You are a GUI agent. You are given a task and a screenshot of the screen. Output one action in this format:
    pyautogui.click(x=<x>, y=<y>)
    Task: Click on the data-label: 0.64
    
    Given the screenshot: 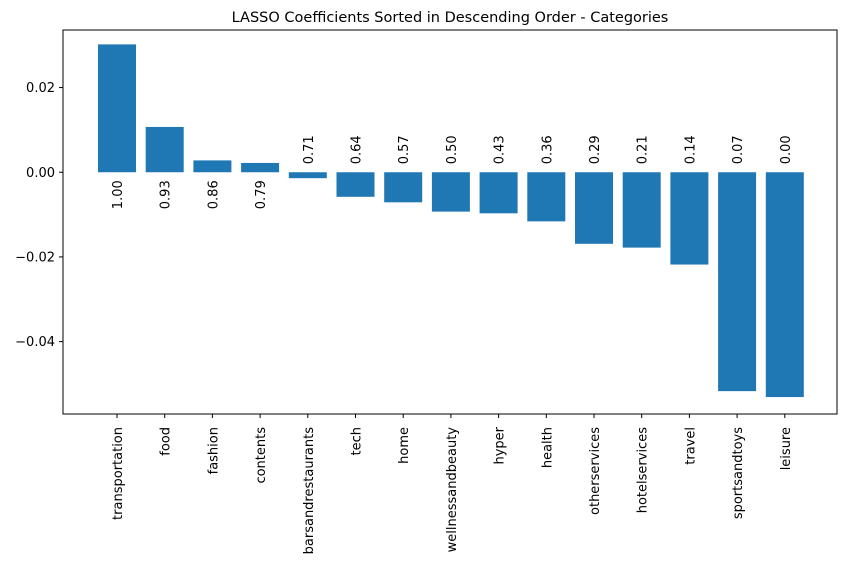 What is the action you would take?
    pyautogui.click(x=357, y=149)
    